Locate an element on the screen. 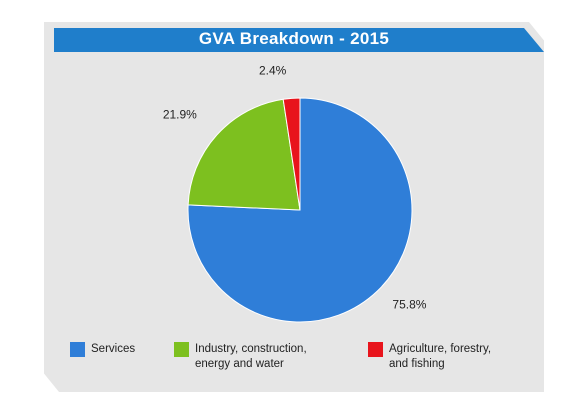 The width and height of the screenshot is (569, 409). data-label-services: 75.8% is located at coordinates (409, 305).